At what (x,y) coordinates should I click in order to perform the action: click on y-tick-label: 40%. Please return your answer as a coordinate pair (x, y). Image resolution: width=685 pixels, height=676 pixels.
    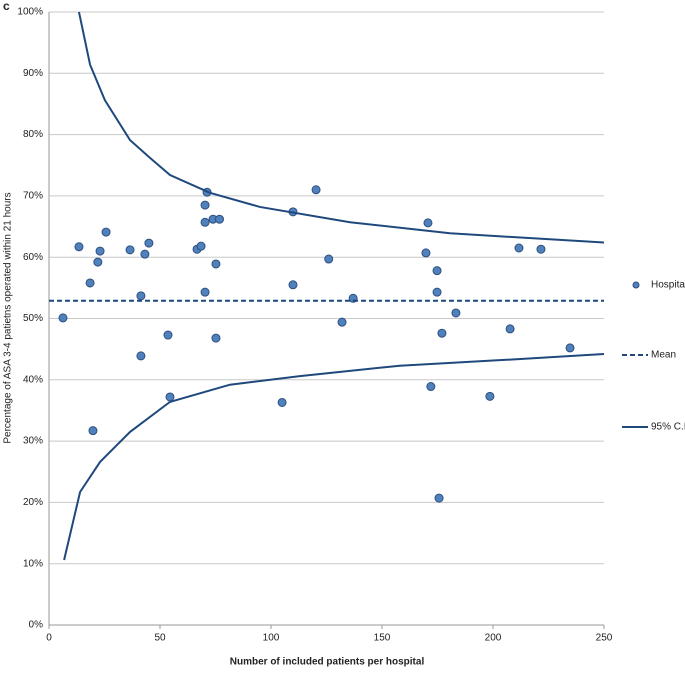
    Looking at the image, I should click on (33, 379).